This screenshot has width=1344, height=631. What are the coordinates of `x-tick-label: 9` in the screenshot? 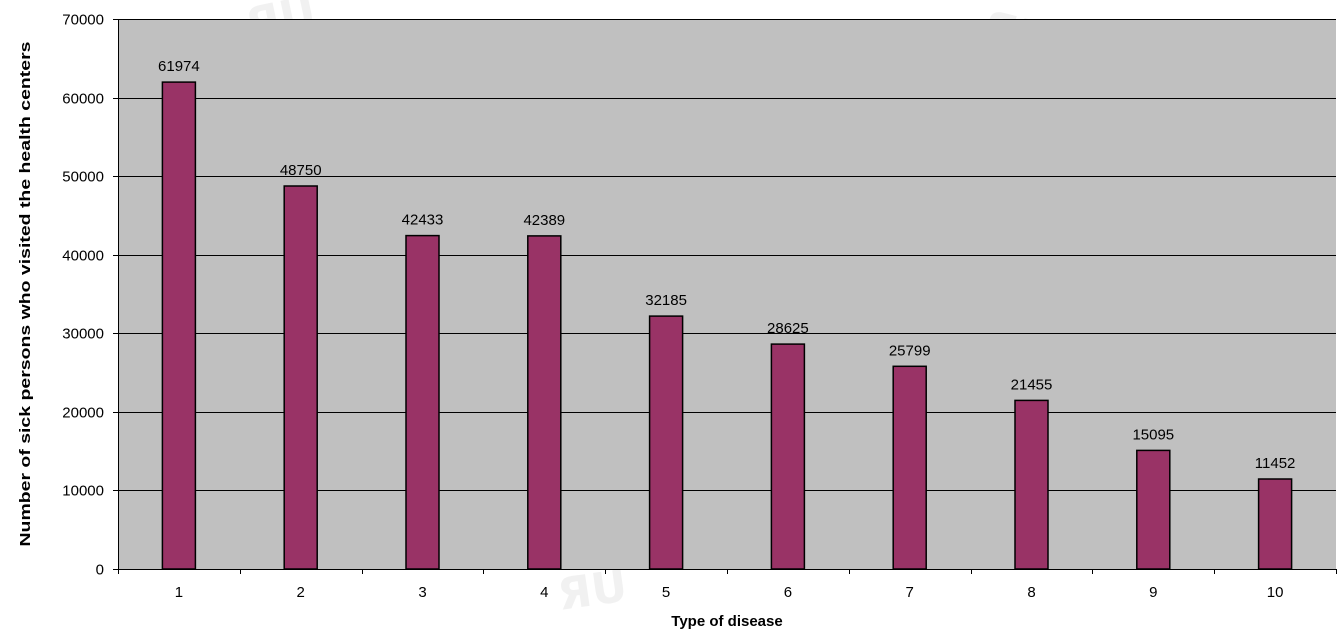 It's located at (1153, 592).